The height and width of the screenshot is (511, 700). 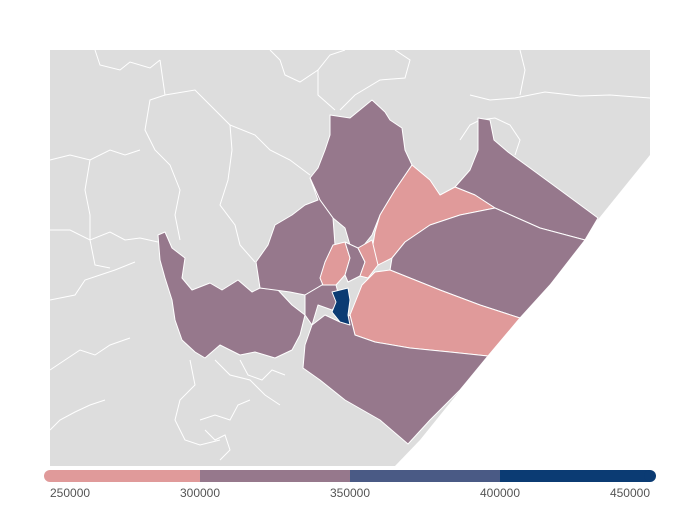 I want to click on legend-cap-right, so click(x=650, y=476).